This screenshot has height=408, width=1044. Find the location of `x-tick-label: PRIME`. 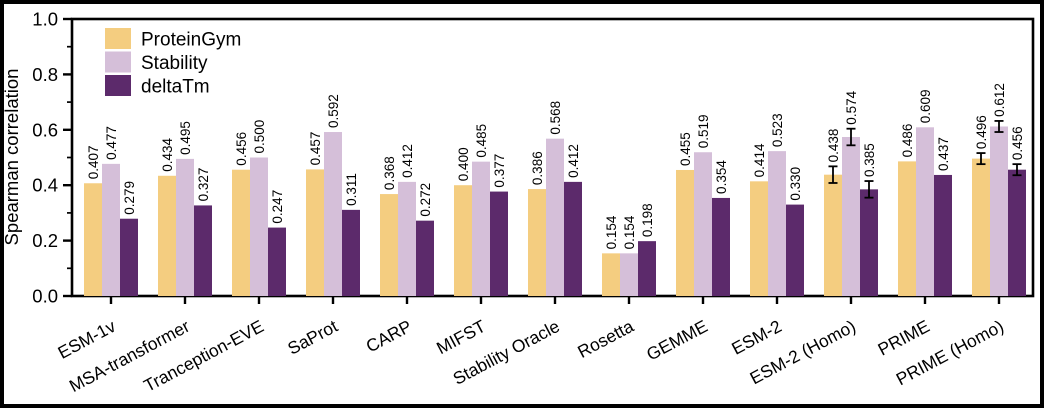

x-tick-label: PRIME is located at coordinates (904, 338).